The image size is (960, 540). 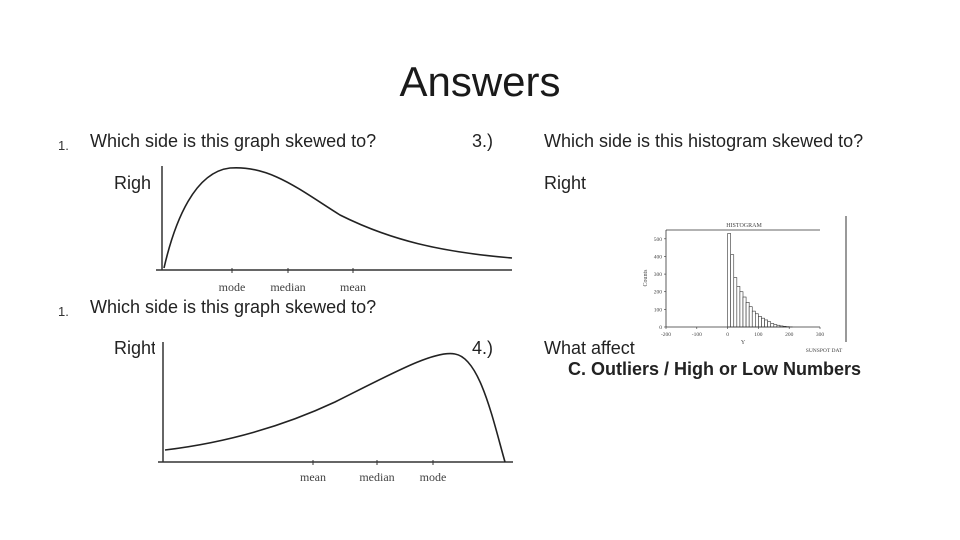 What do you see at coordinates (742, 332) in the screenshot?
I see `x-ticks: -200 -100 0 100 200 300` at bounding box center [742, 332].